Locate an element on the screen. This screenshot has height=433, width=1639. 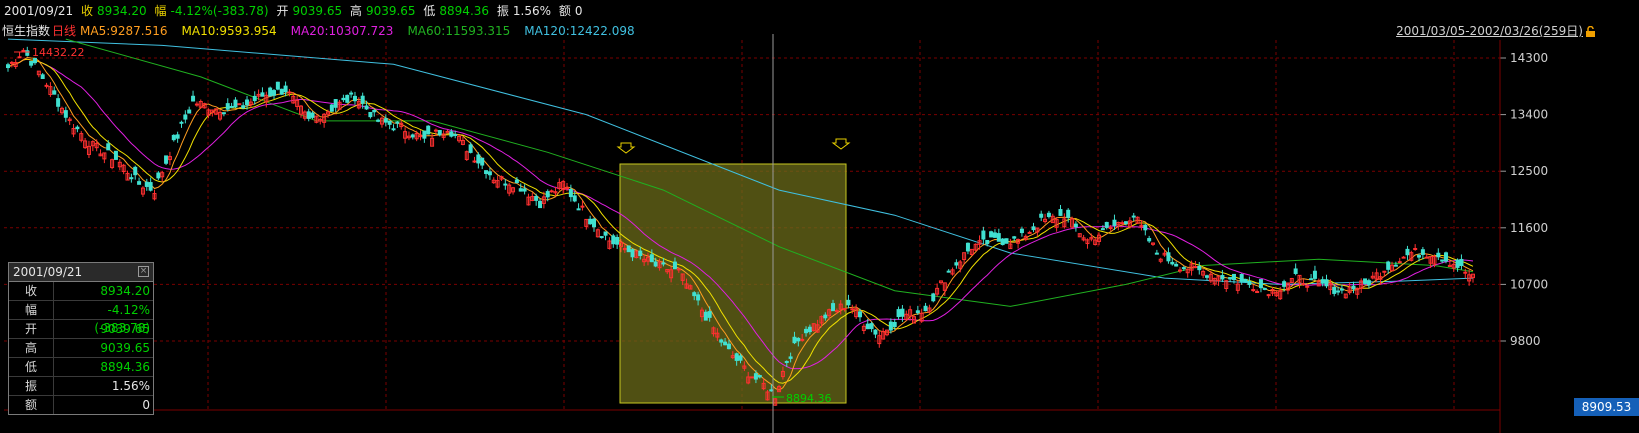
amplitude-label: 振 is located at coordinates (502, 11).